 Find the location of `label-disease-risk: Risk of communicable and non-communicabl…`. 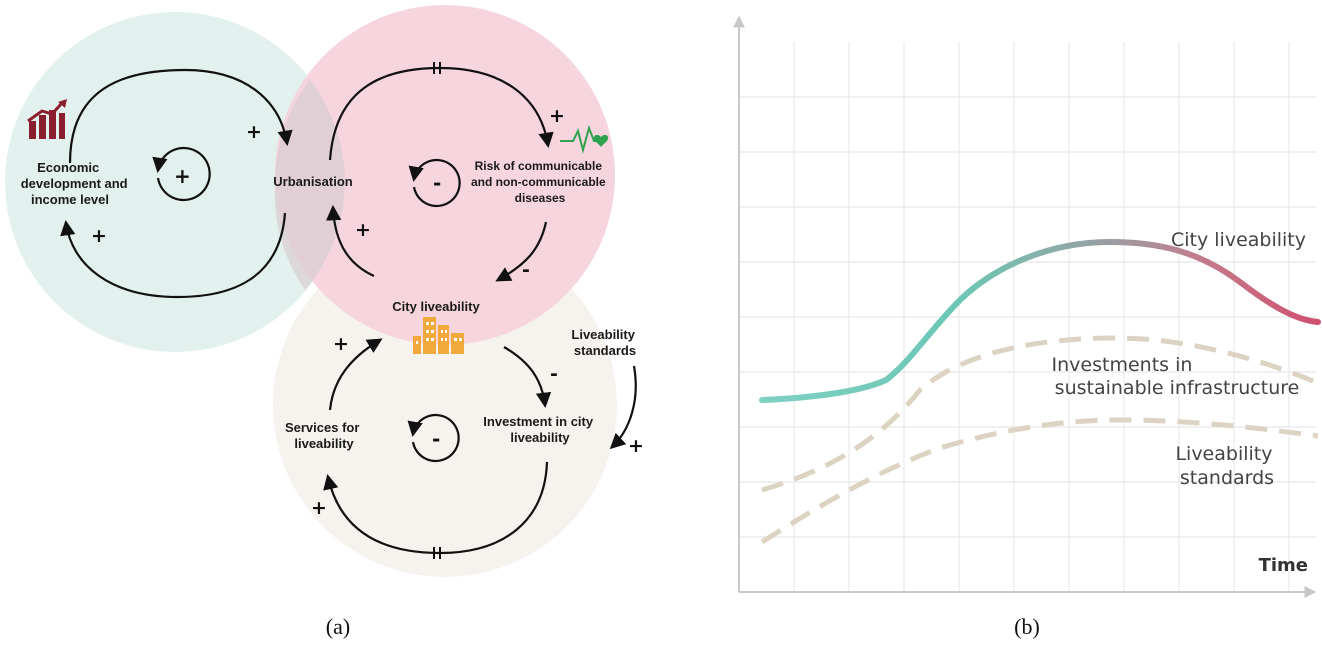

label-disease-risk: Risk of communicable and non-communicabl… is located at coordinates (540, 182).